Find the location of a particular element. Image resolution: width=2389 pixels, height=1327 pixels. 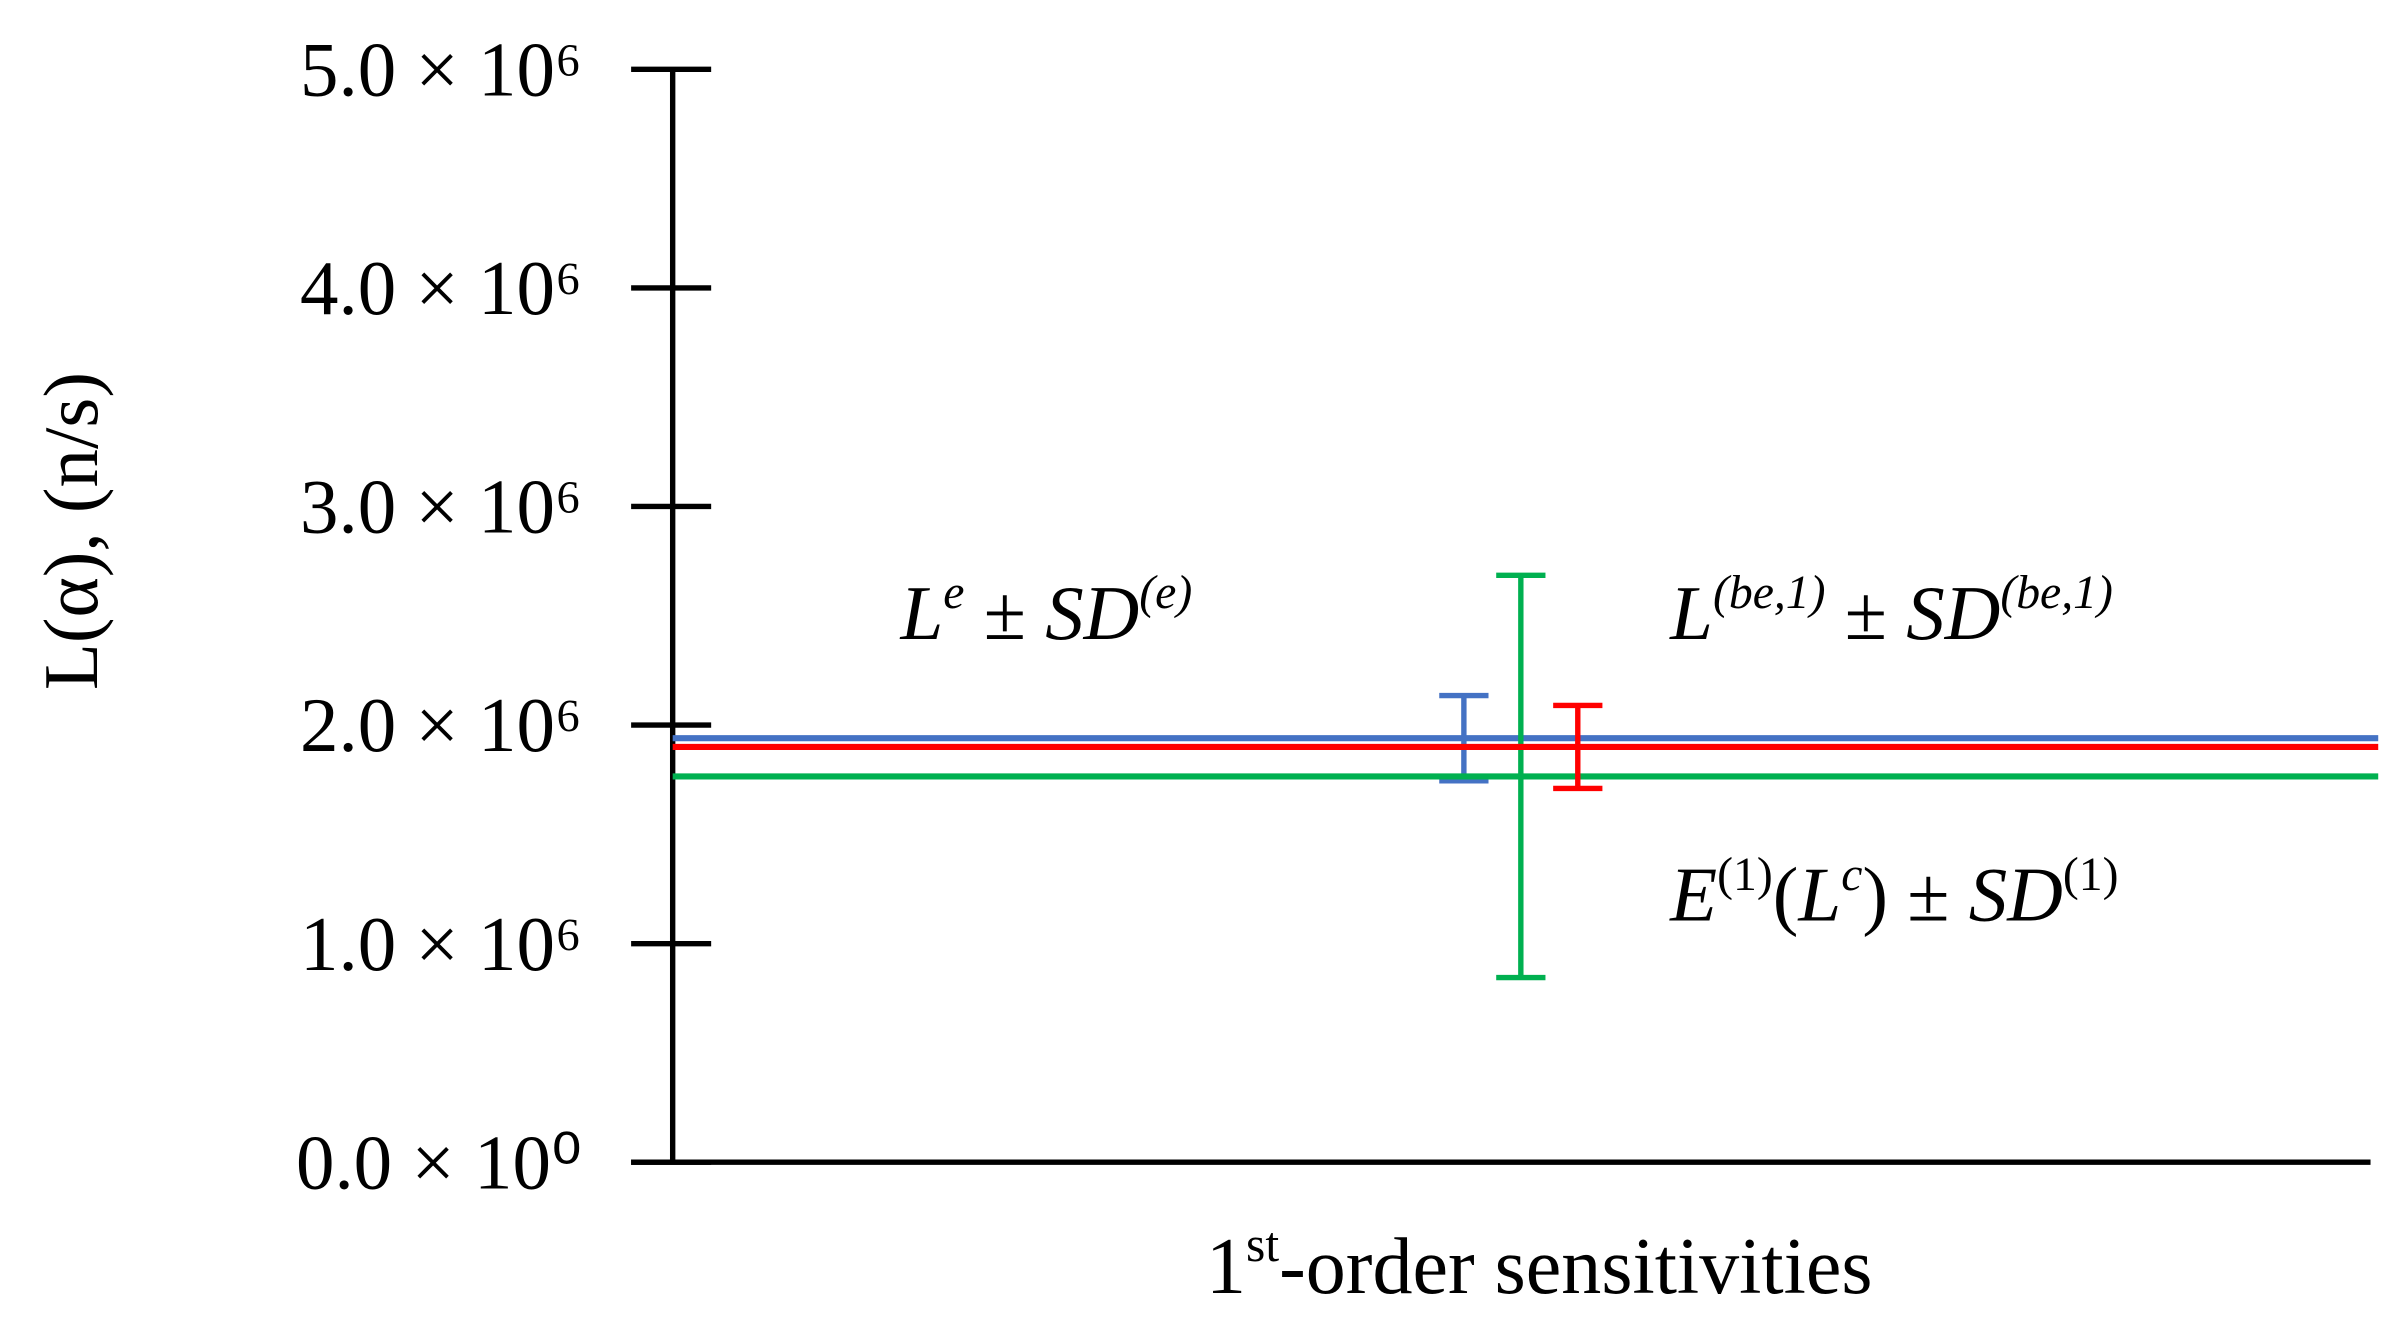

series-label-part: c is located at coordinates (1851, 874).